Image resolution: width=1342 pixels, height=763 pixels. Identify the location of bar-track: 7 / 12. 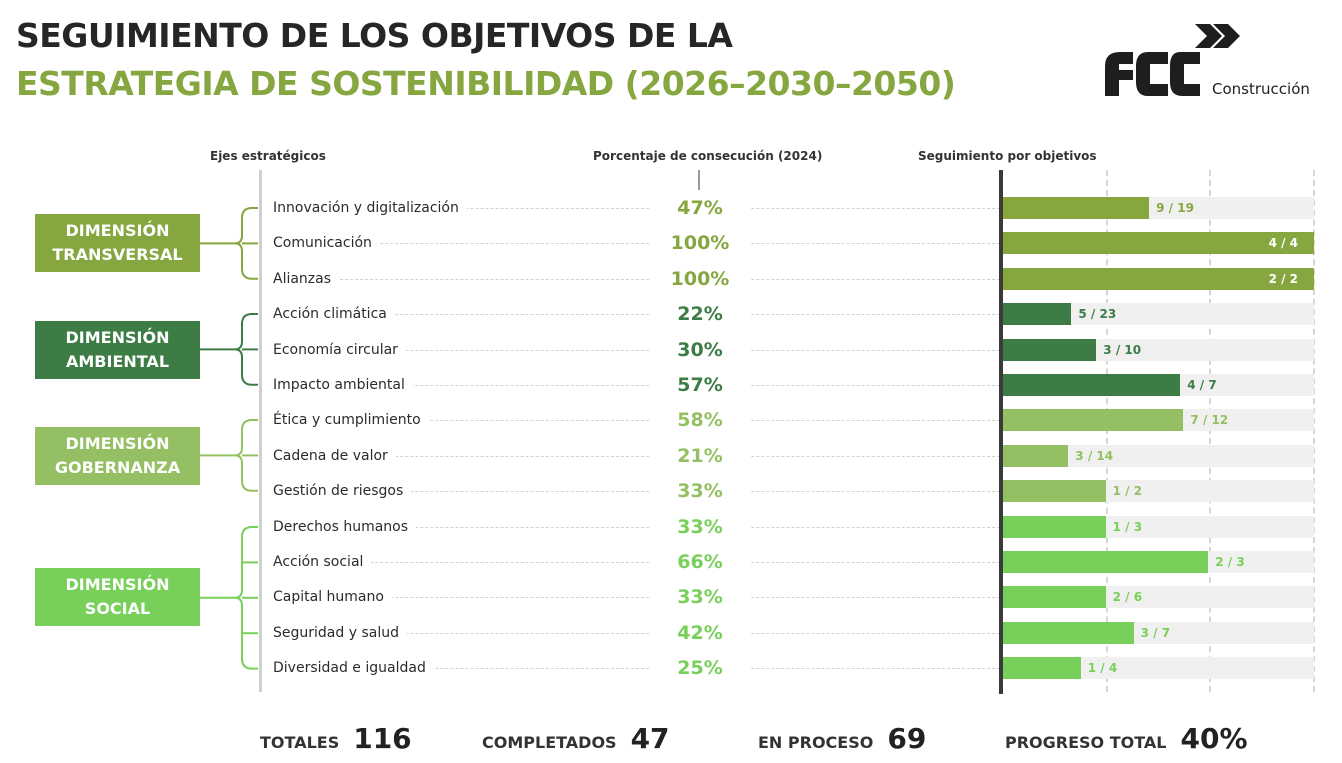
(1158, 420).